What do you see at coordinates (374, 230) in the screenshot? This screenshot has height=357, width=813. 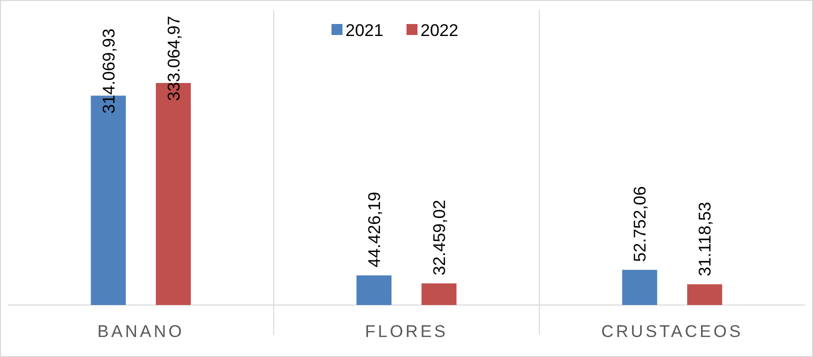 I see `data-label: 44.426,19` at bounding box center [374, 230].